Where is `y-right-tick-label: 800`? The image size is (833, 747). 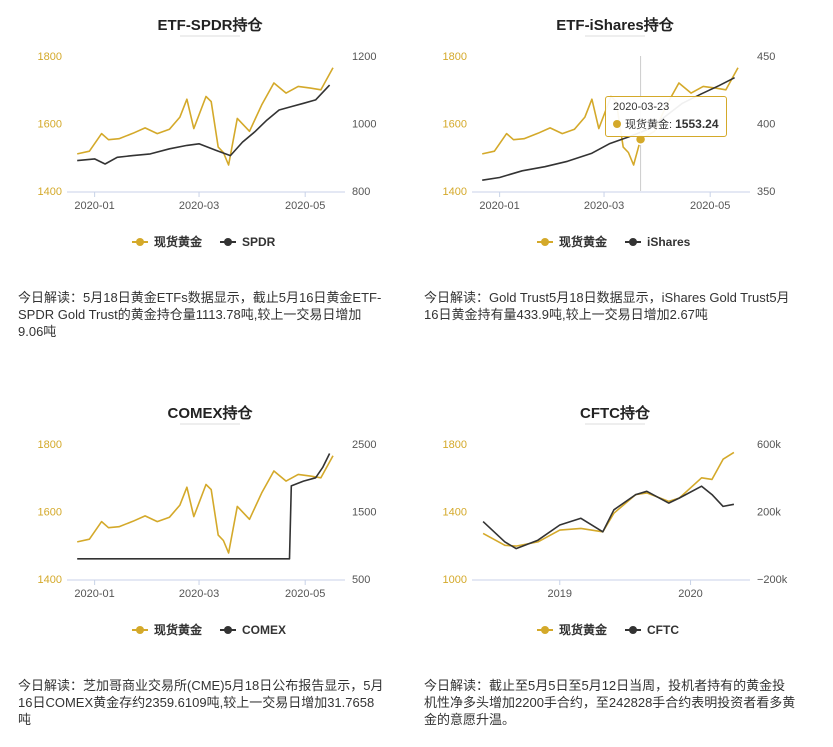
y-right-tick-label: 800 is located at coordinates (361, 192).